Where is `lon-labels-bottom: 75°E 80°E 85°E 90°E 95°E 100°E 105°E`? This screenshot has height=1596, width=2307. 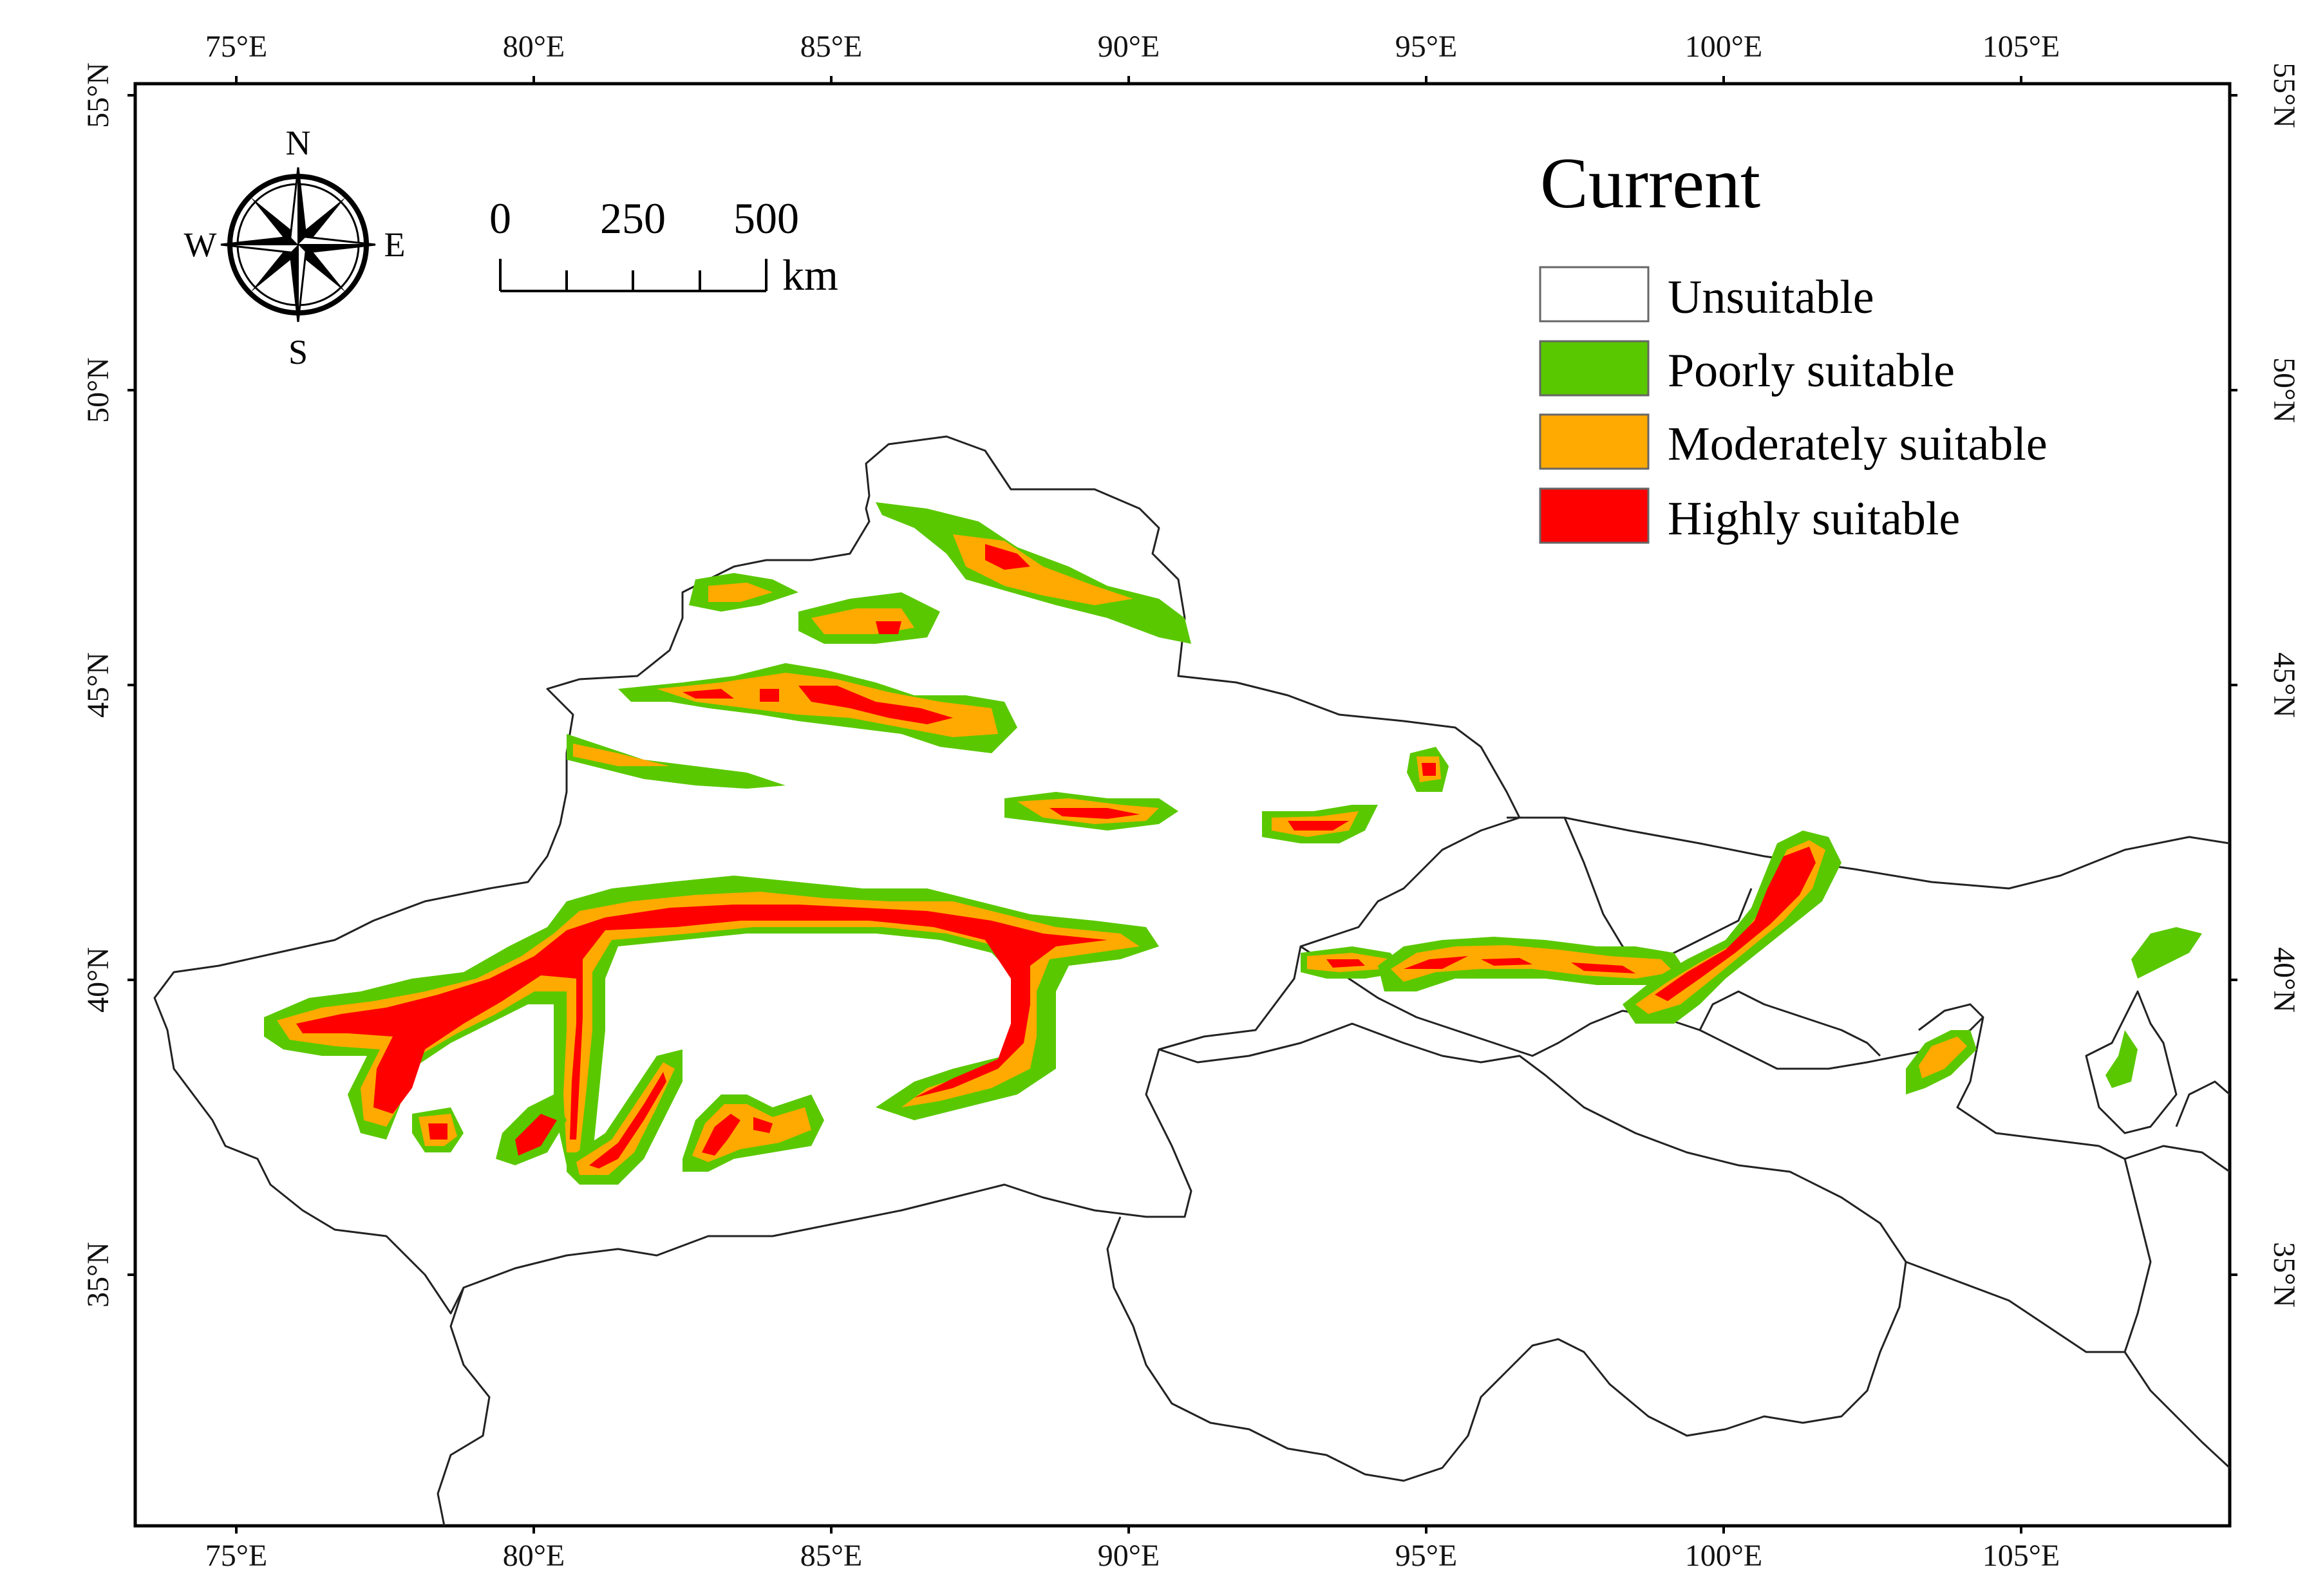
lon-labels-bottom: 75°E 80°E 85°E 90°E 95°E 100°E 105°E is located at coordinates (1132, 1556).